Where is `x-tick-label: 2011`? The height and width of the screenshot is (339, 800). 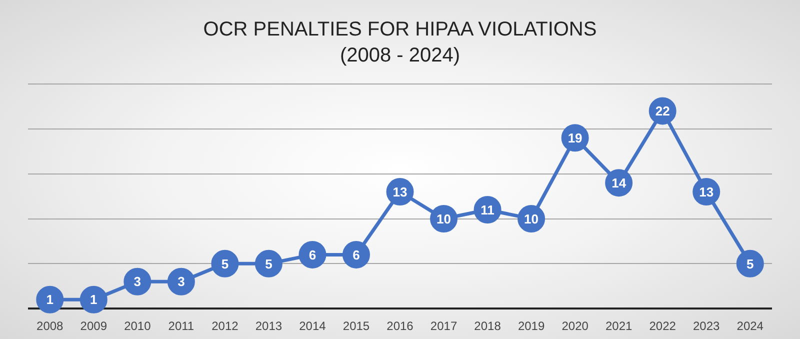 x-tick-label: 2011 is located at coordinates (181, 326).